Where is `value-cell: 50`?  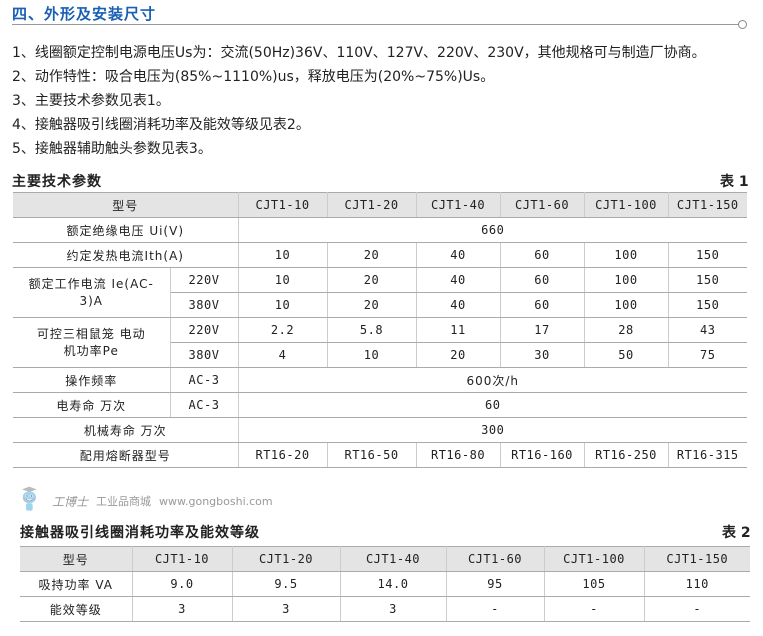
value-cell: 50 is located at coordinates (626, 355).